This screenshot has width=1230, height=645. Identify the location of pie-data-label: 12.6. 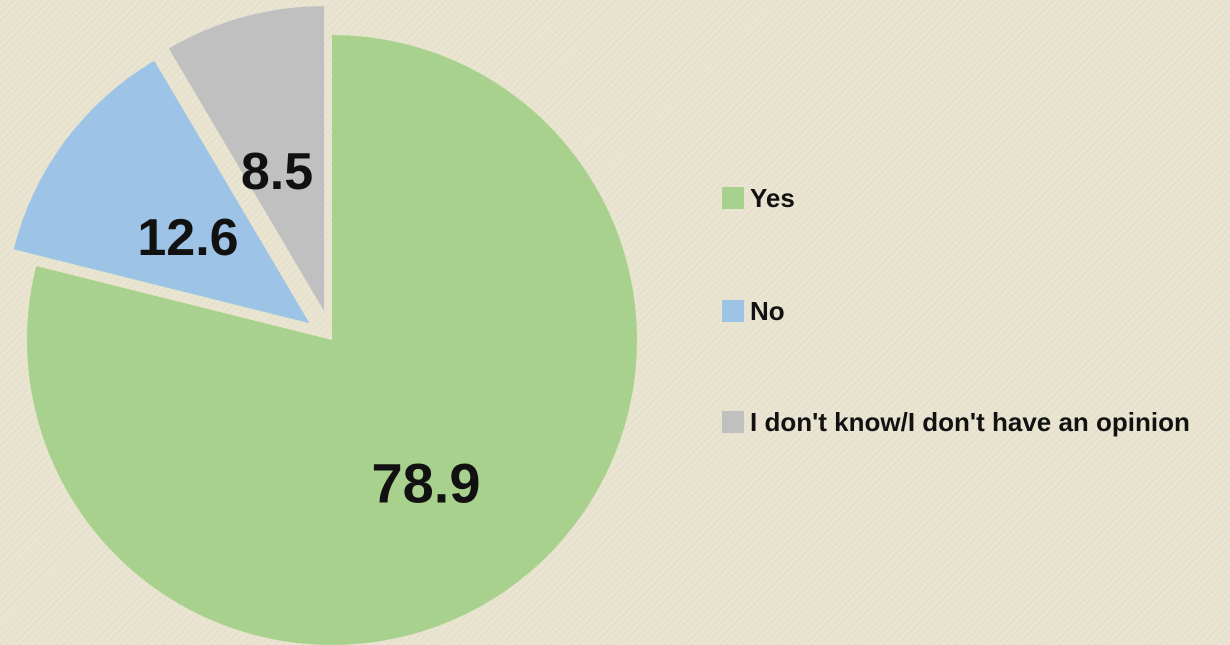
(187, 238).